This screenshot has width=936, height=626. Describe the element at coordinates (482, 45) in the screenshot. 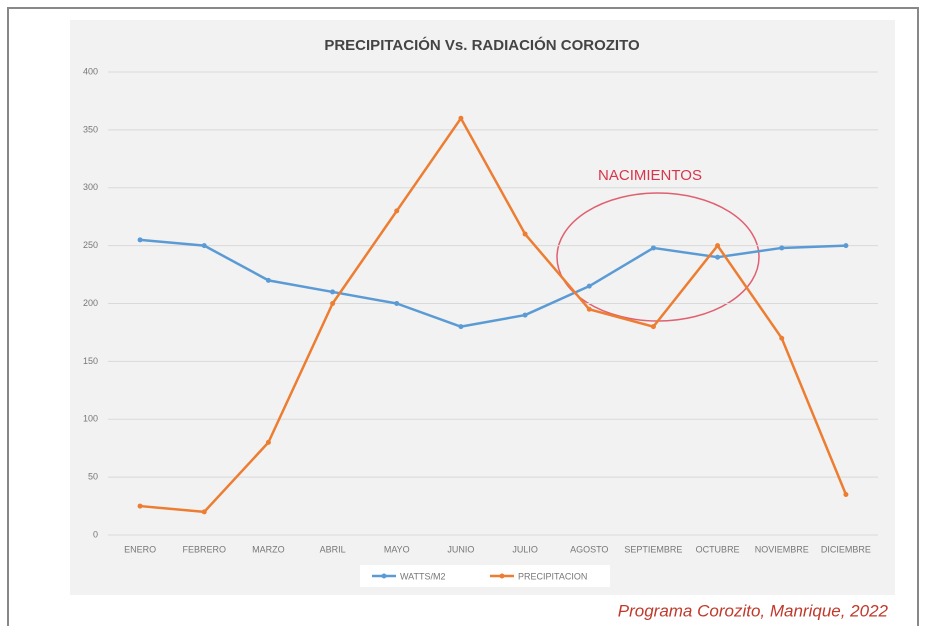

I see `chart-title: PRECIPITACIÓN Vs. RADIACIÓN COROZITO` at that location.